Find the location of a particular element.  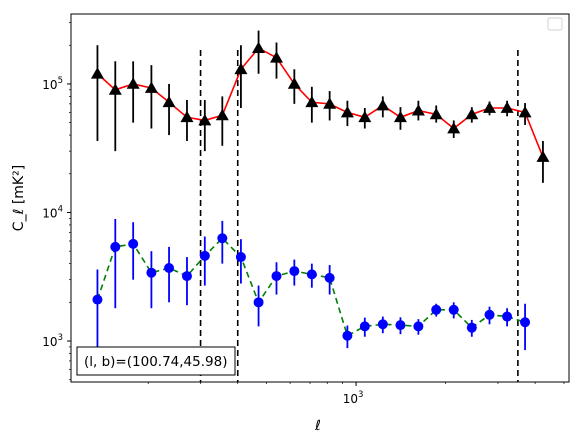

annotation-box: (l, b)=(100.74,45.98) is located at coordinates (156, 361).